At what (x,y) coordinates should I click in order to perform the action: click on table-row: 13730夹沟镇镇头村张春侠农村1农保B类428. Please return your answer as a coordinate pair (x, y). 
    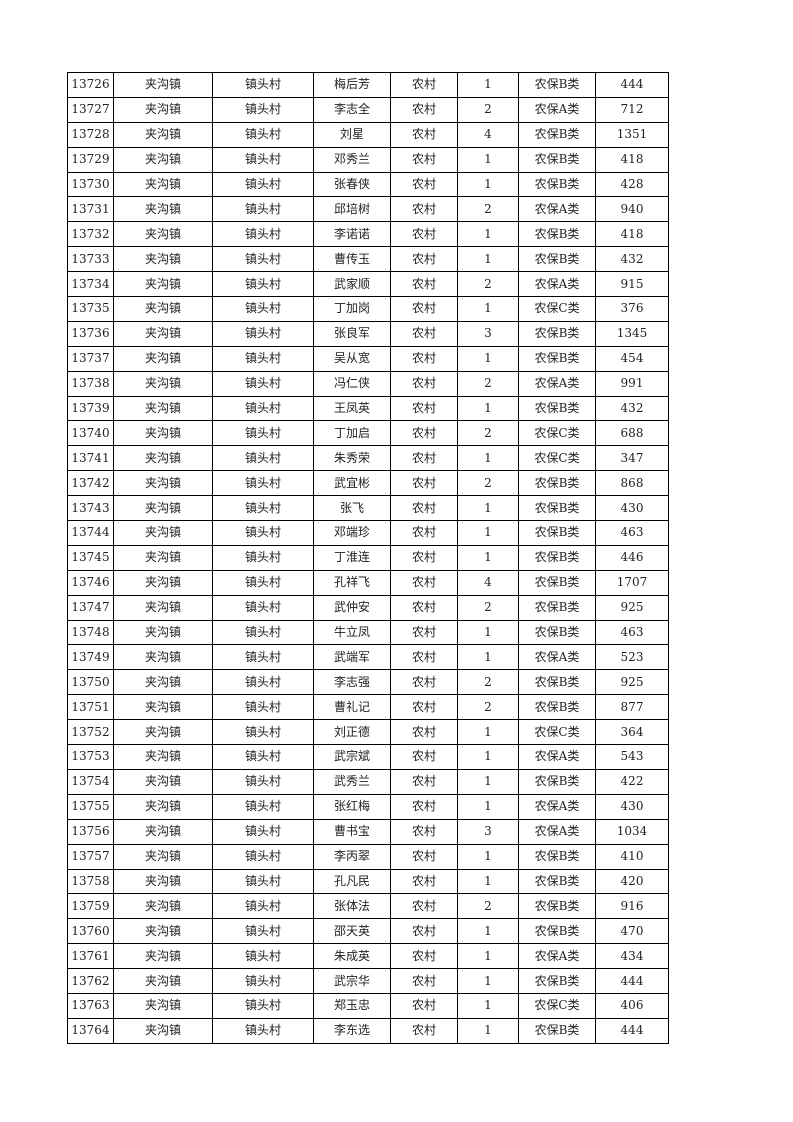
    Looking at the image, I should click on (368, 184).